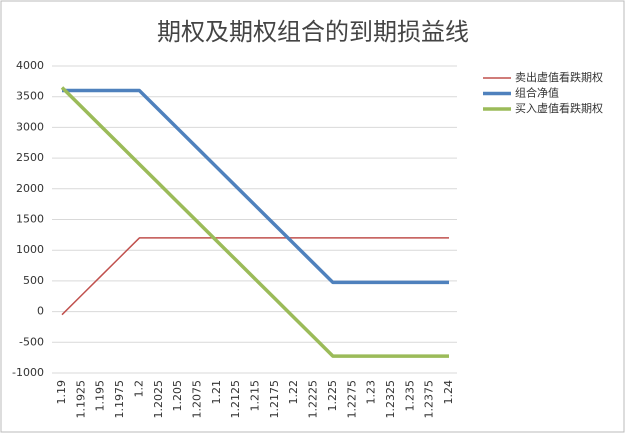  What do you see at coordinates (235, 399) in the screenshot?
I see `x-tick-label: 1.2125` at bounding box center [235, 399].